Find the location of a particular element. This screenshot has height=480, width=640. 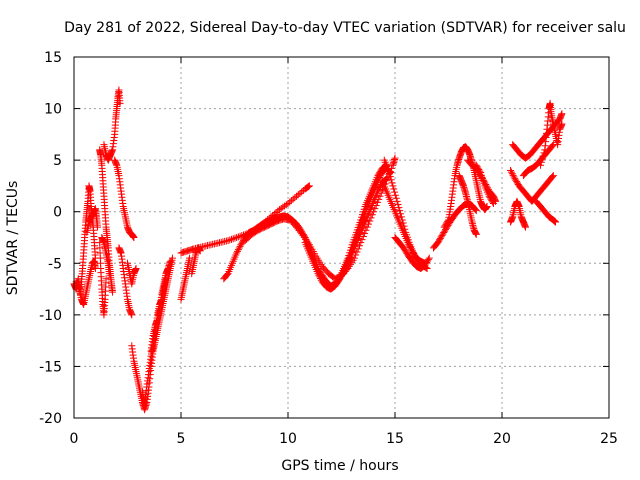

series-s29 is located at coordinates (518, 214).